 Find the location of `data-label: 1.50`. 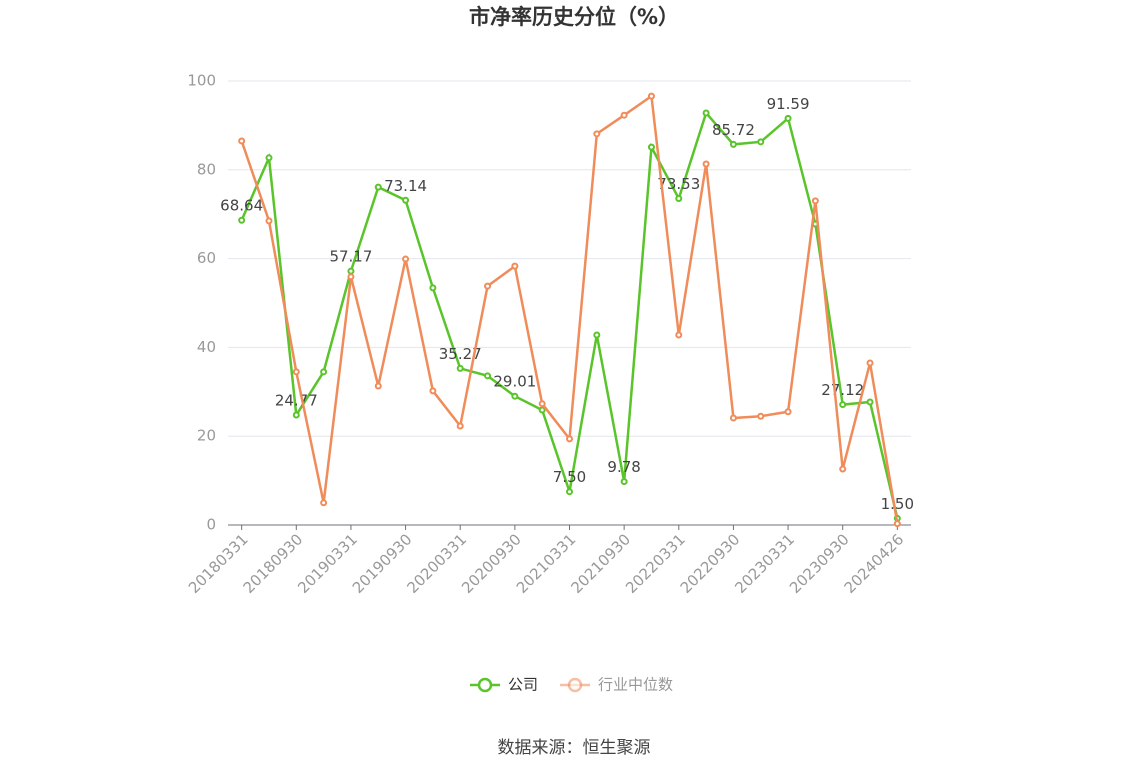

data-label: 1.50 is located at coordinates (897, 504).